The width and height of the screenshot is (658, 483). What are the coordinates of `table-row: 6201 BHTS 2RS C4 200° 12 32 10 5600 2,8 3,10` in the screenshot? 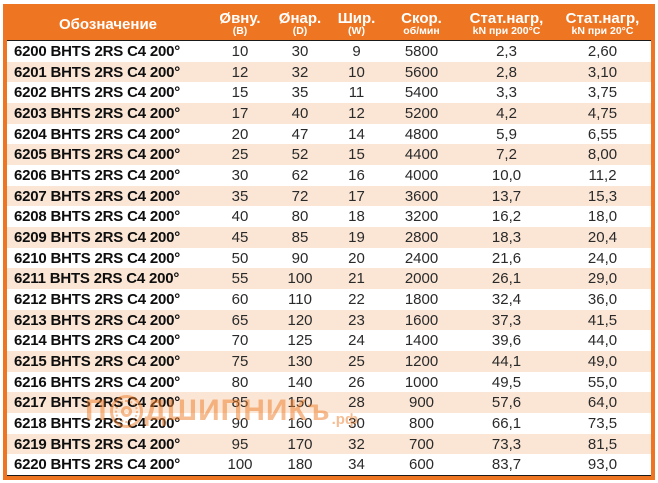 It's located at (329, 72).